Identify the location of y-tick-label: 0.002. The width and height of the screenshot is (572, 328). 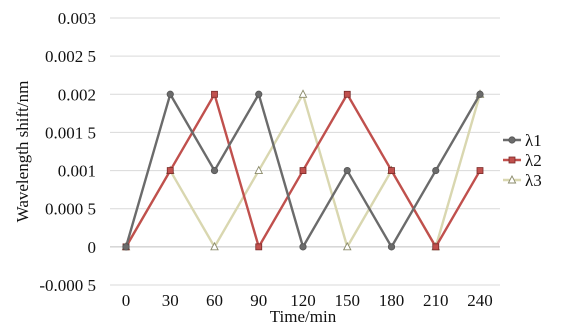
(77, 94).